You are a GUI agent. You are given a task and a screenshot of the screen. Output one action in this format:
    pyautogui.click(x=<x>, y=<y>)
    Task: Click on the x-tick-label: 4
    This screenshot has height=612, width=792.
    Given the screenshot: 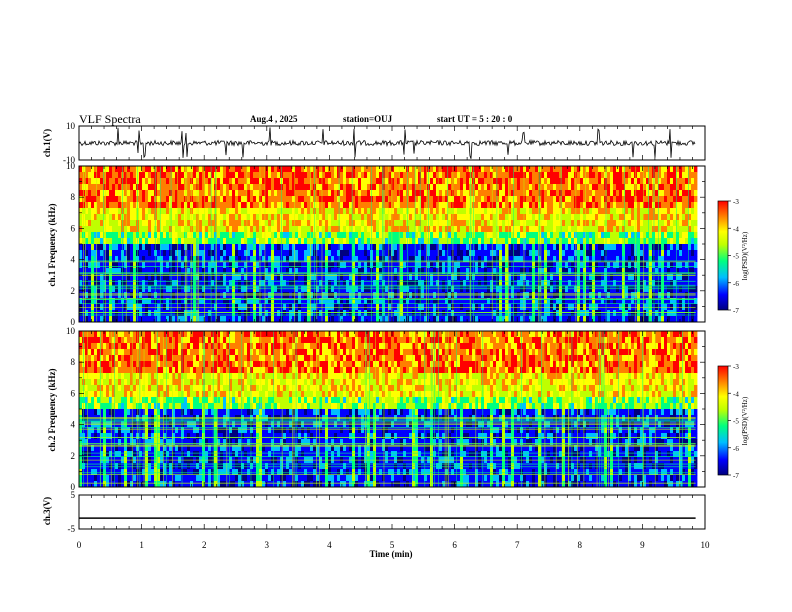 What is the action you would take?
    pyautogui.click(x=329, y=545)
    